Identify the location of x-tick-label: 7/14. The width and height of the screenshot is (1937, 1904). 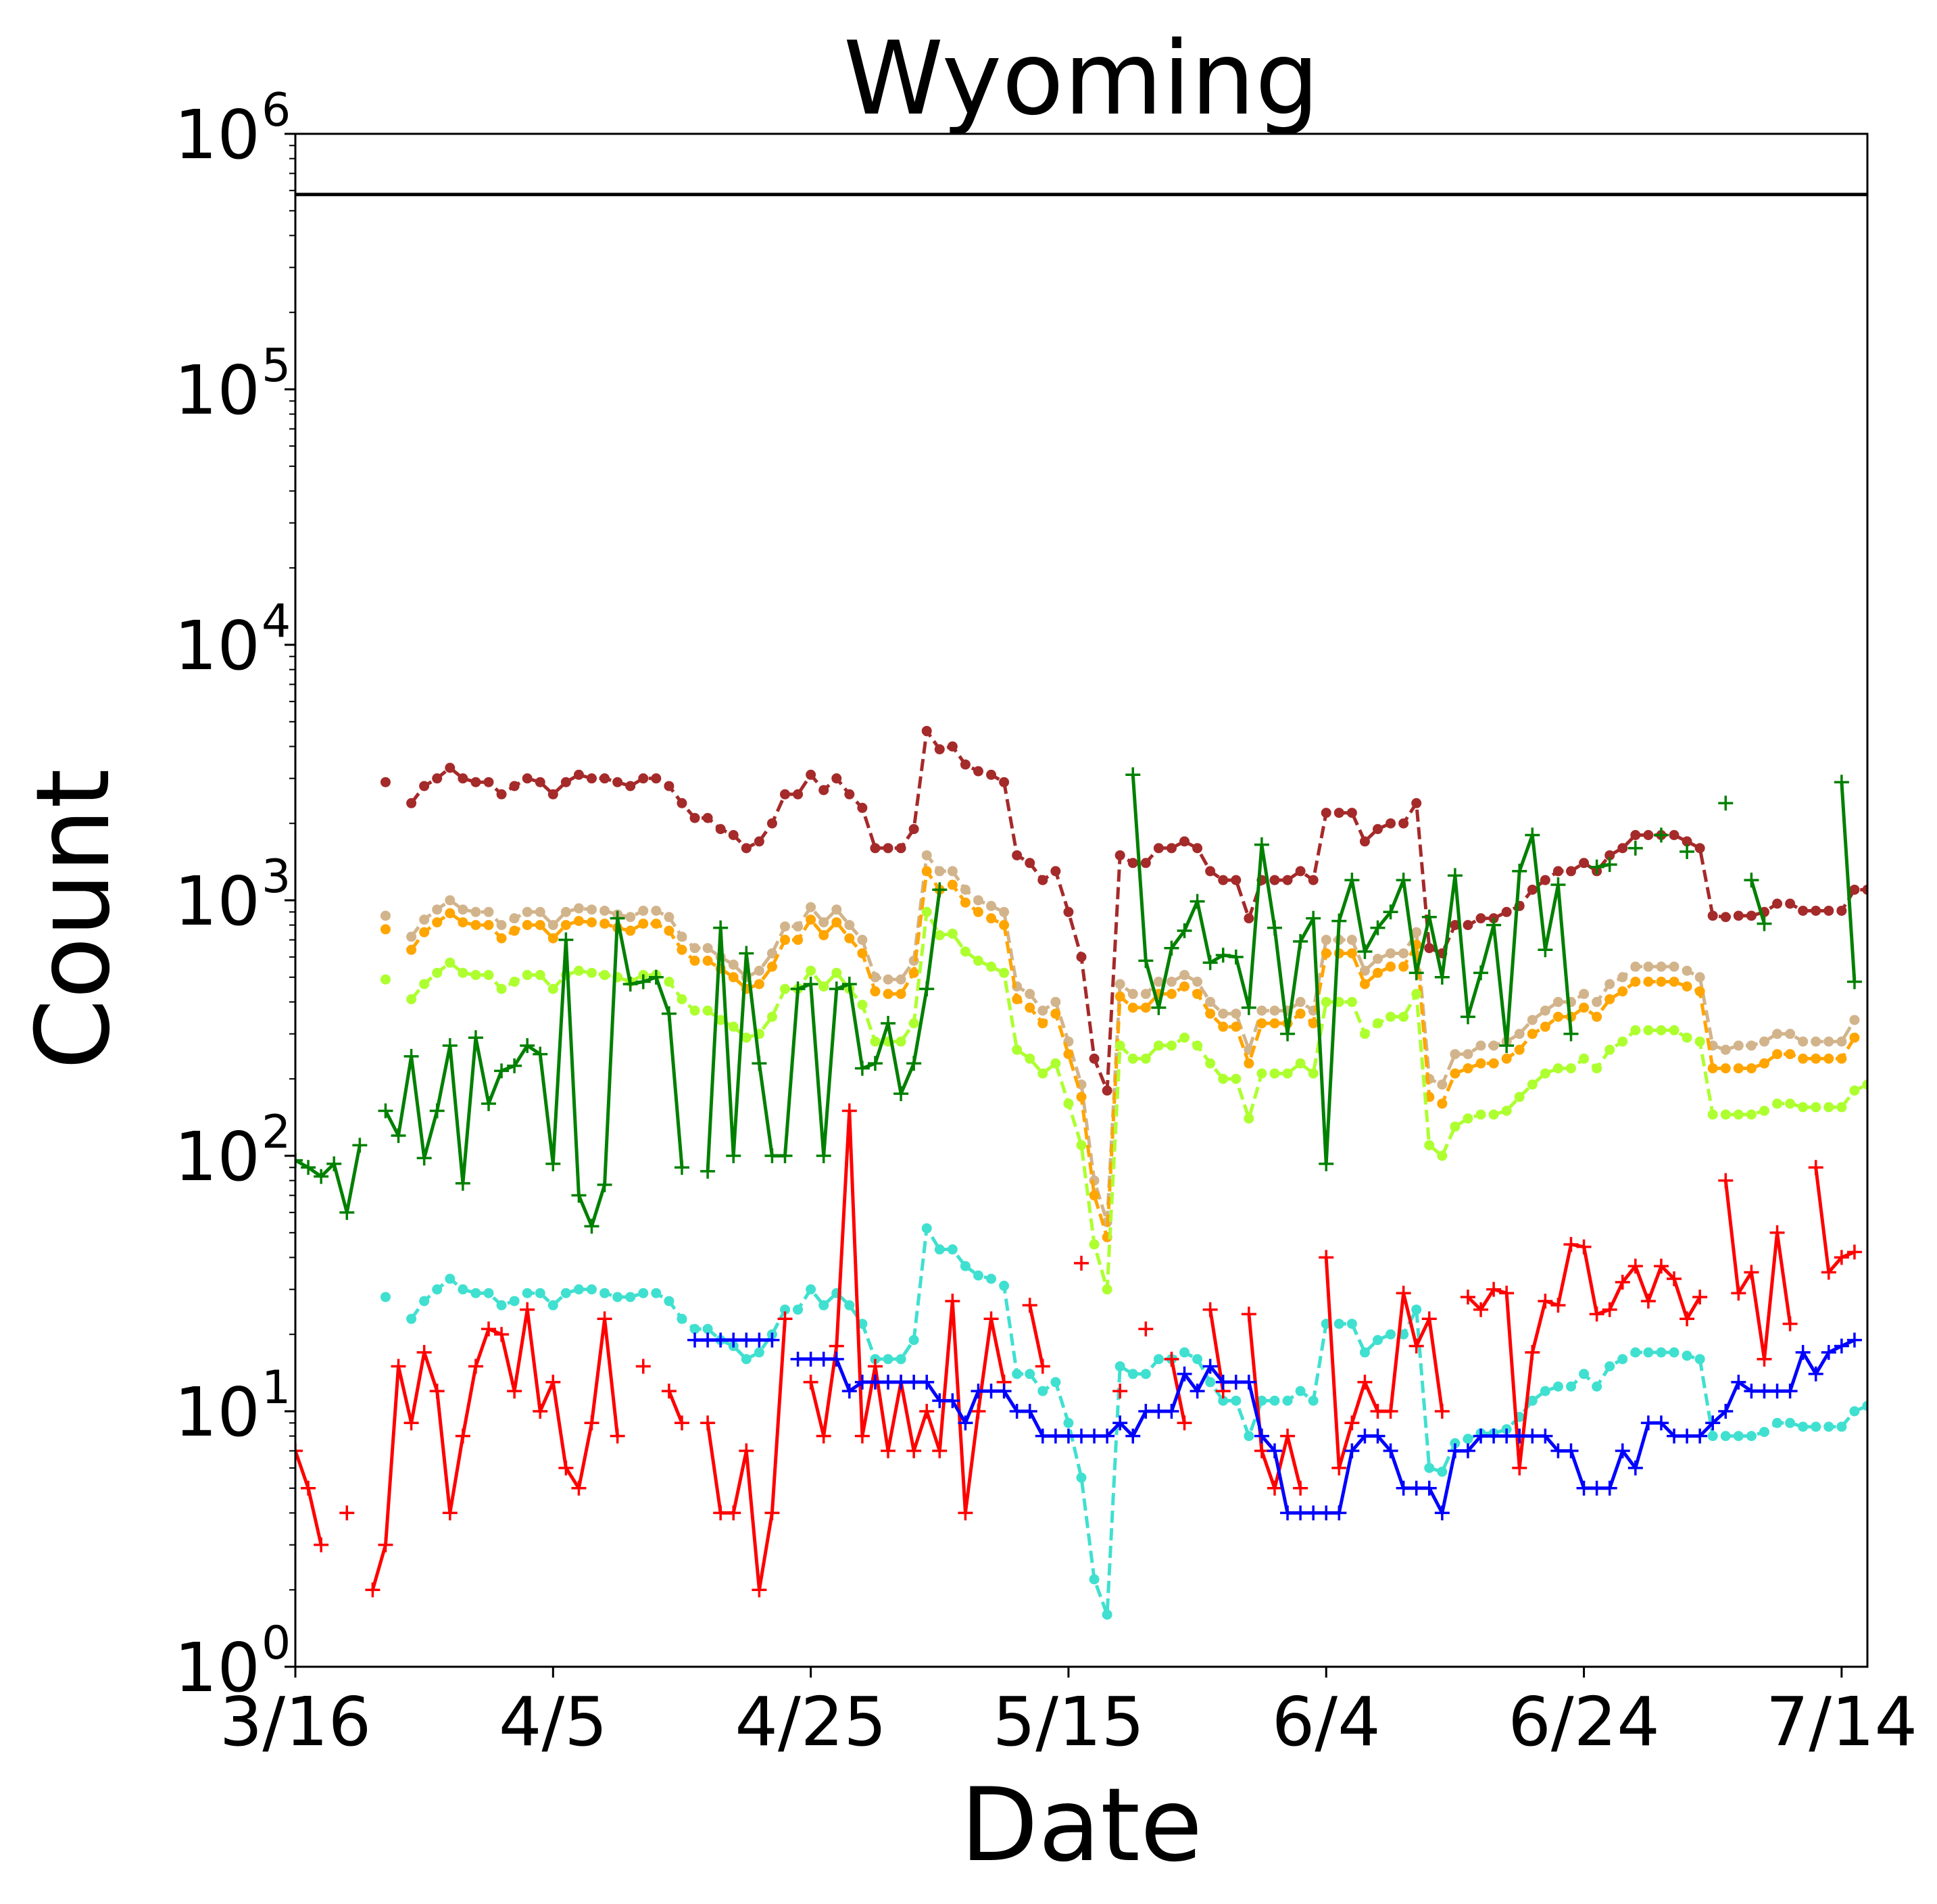
(1842, 1721).